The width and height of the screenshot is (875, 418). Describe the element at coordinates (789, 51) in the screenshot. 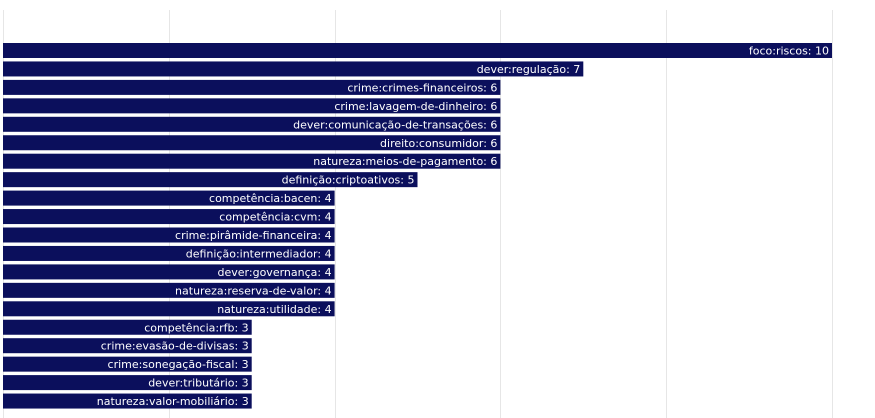

I see `bar-label-0: foco:riscos: 10` at that location.